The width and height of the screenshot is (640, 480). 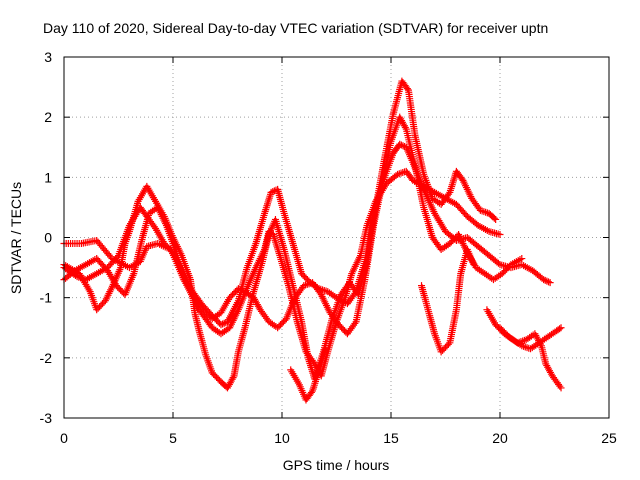 What do you see at coordinates (48, 238) in the screenshot?
I see `y-tick-label: 0` at bounding box center [48, 238].